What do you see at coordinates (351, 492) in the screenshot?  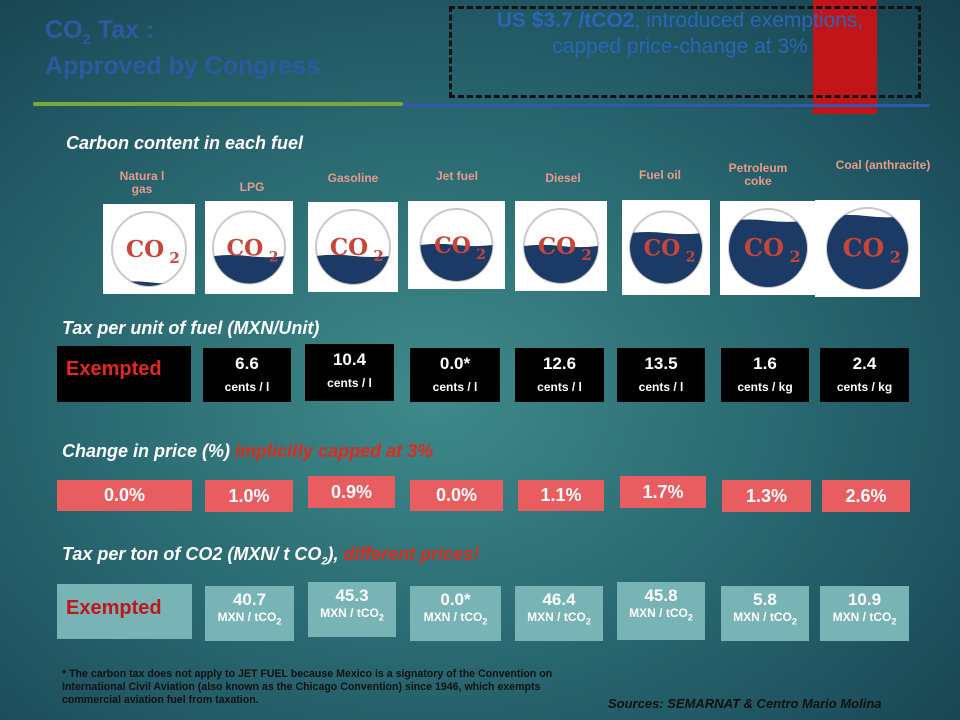 I see `price-change-gasoline: 0.9%` at bounding box center [351, 492].